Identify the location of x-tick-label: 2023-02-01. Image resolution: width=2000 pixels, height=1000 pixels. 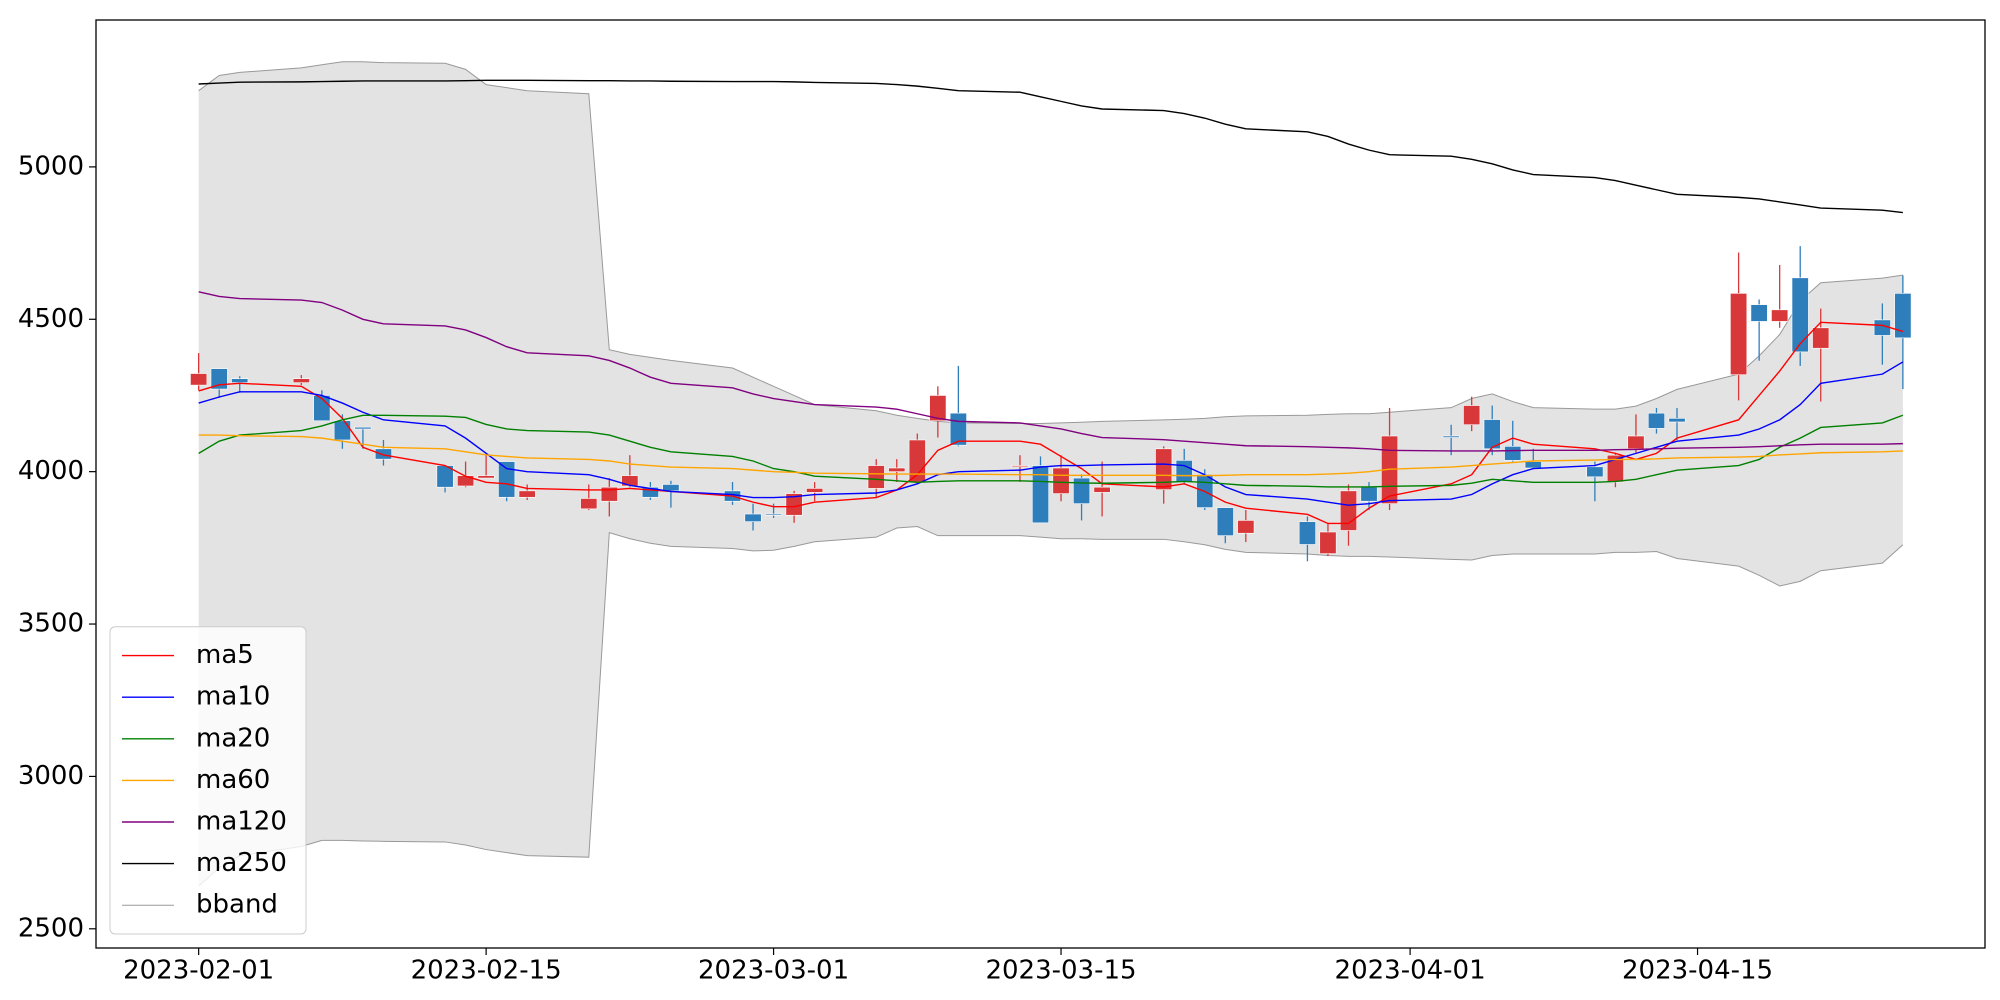
(198, 971).